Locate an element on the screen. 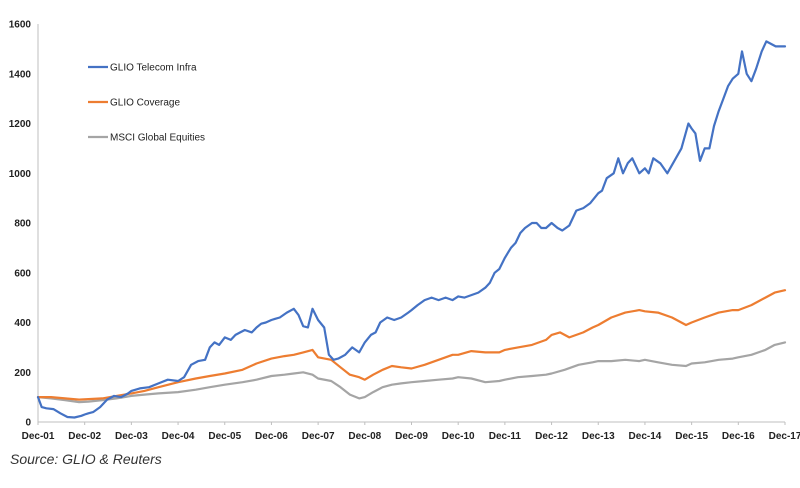 This screenshot has height=488, width=800. x-tick-label: Dec-11 is located at coordinates (505, 436).